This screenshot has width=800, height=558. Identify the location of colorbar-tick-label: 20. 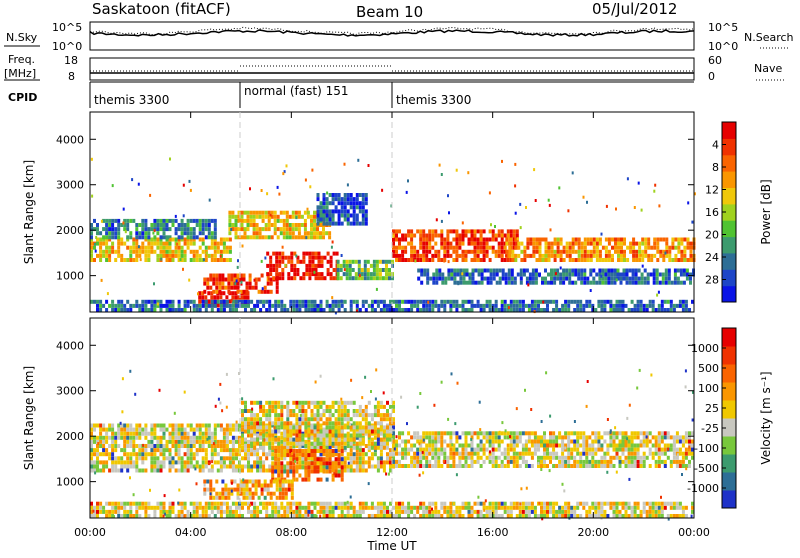
(712, 235).